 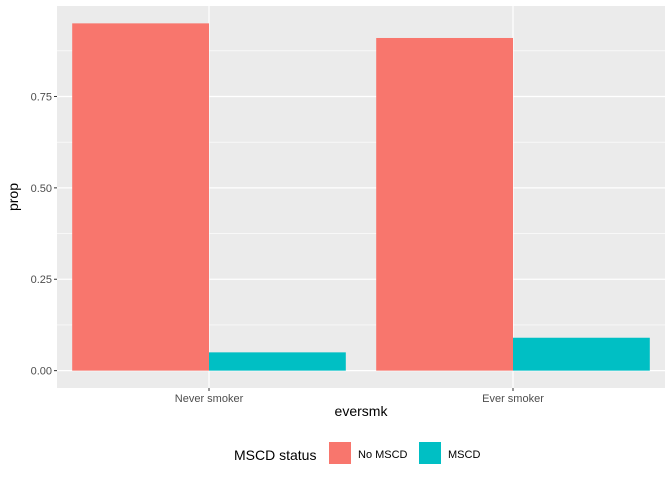 I want to click on legend: MSCD status No MSCD MSCD, so click(x=357, y=453).